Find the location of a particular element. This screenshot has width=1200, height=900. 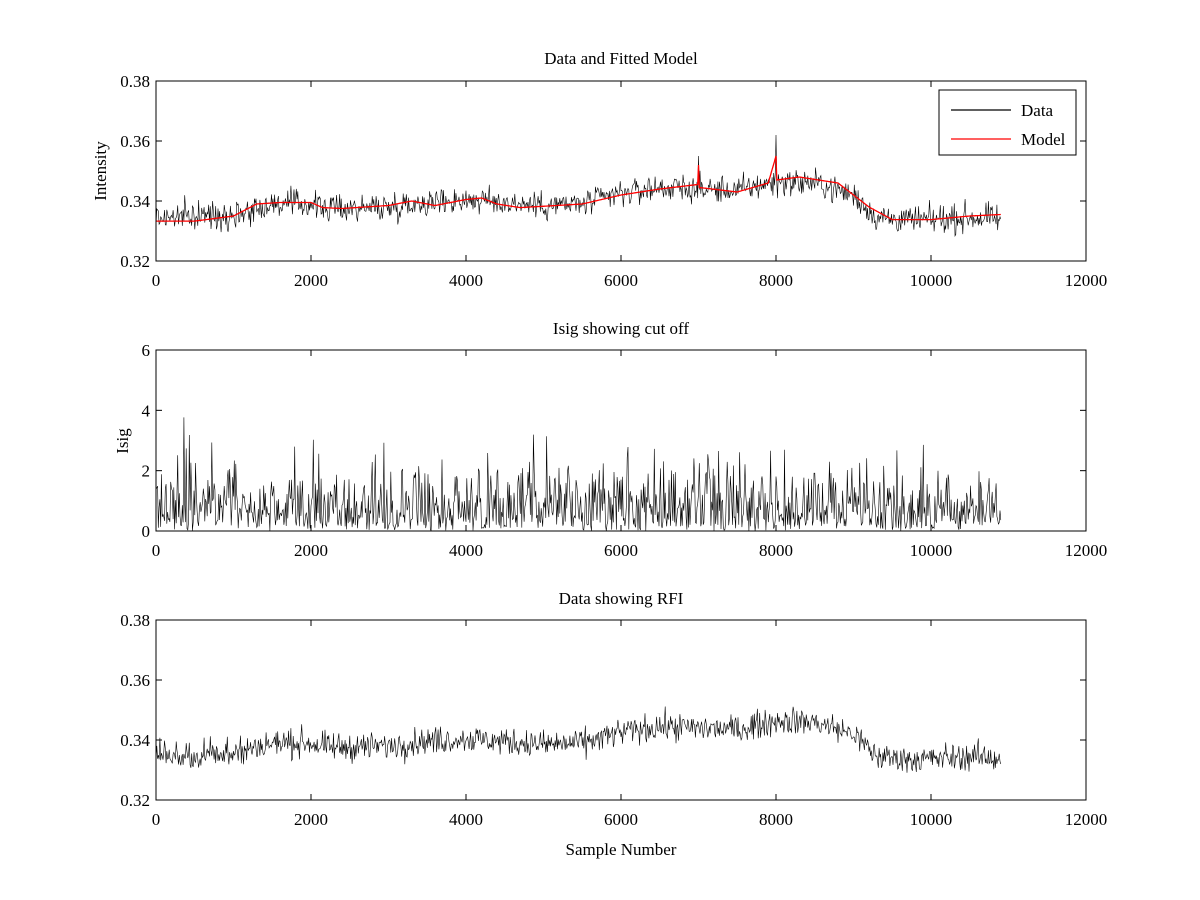

legend: Data Model is located at coordinates (1007, 122).